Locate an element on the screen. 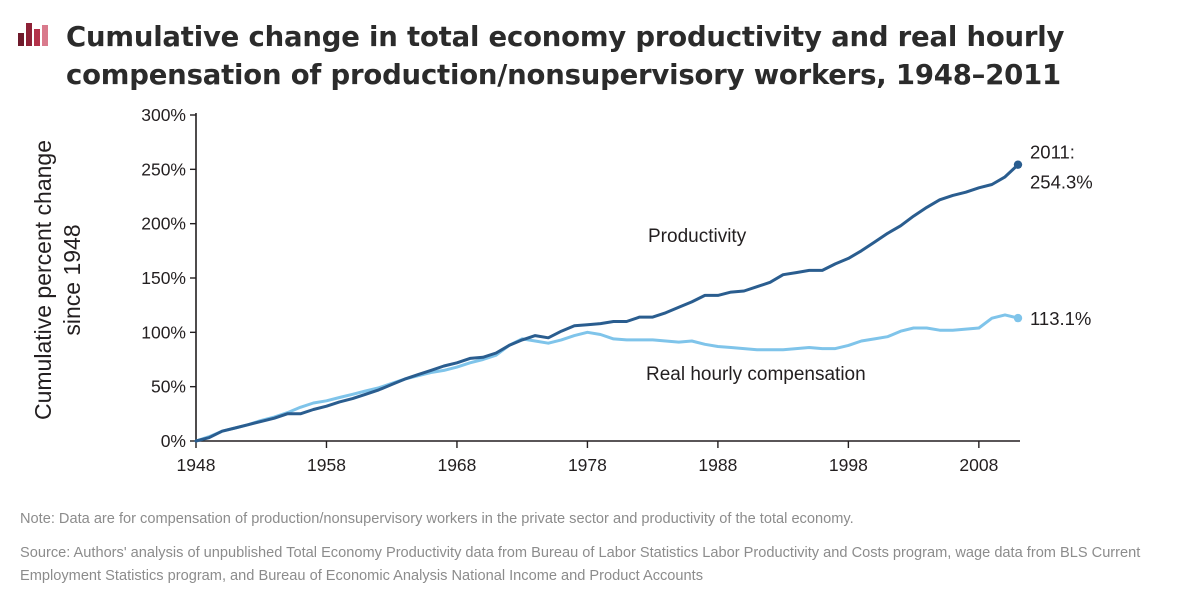 This screenshot has width=1200, height=612. y-tick-label: 50% is located at coordinates (168, 387).